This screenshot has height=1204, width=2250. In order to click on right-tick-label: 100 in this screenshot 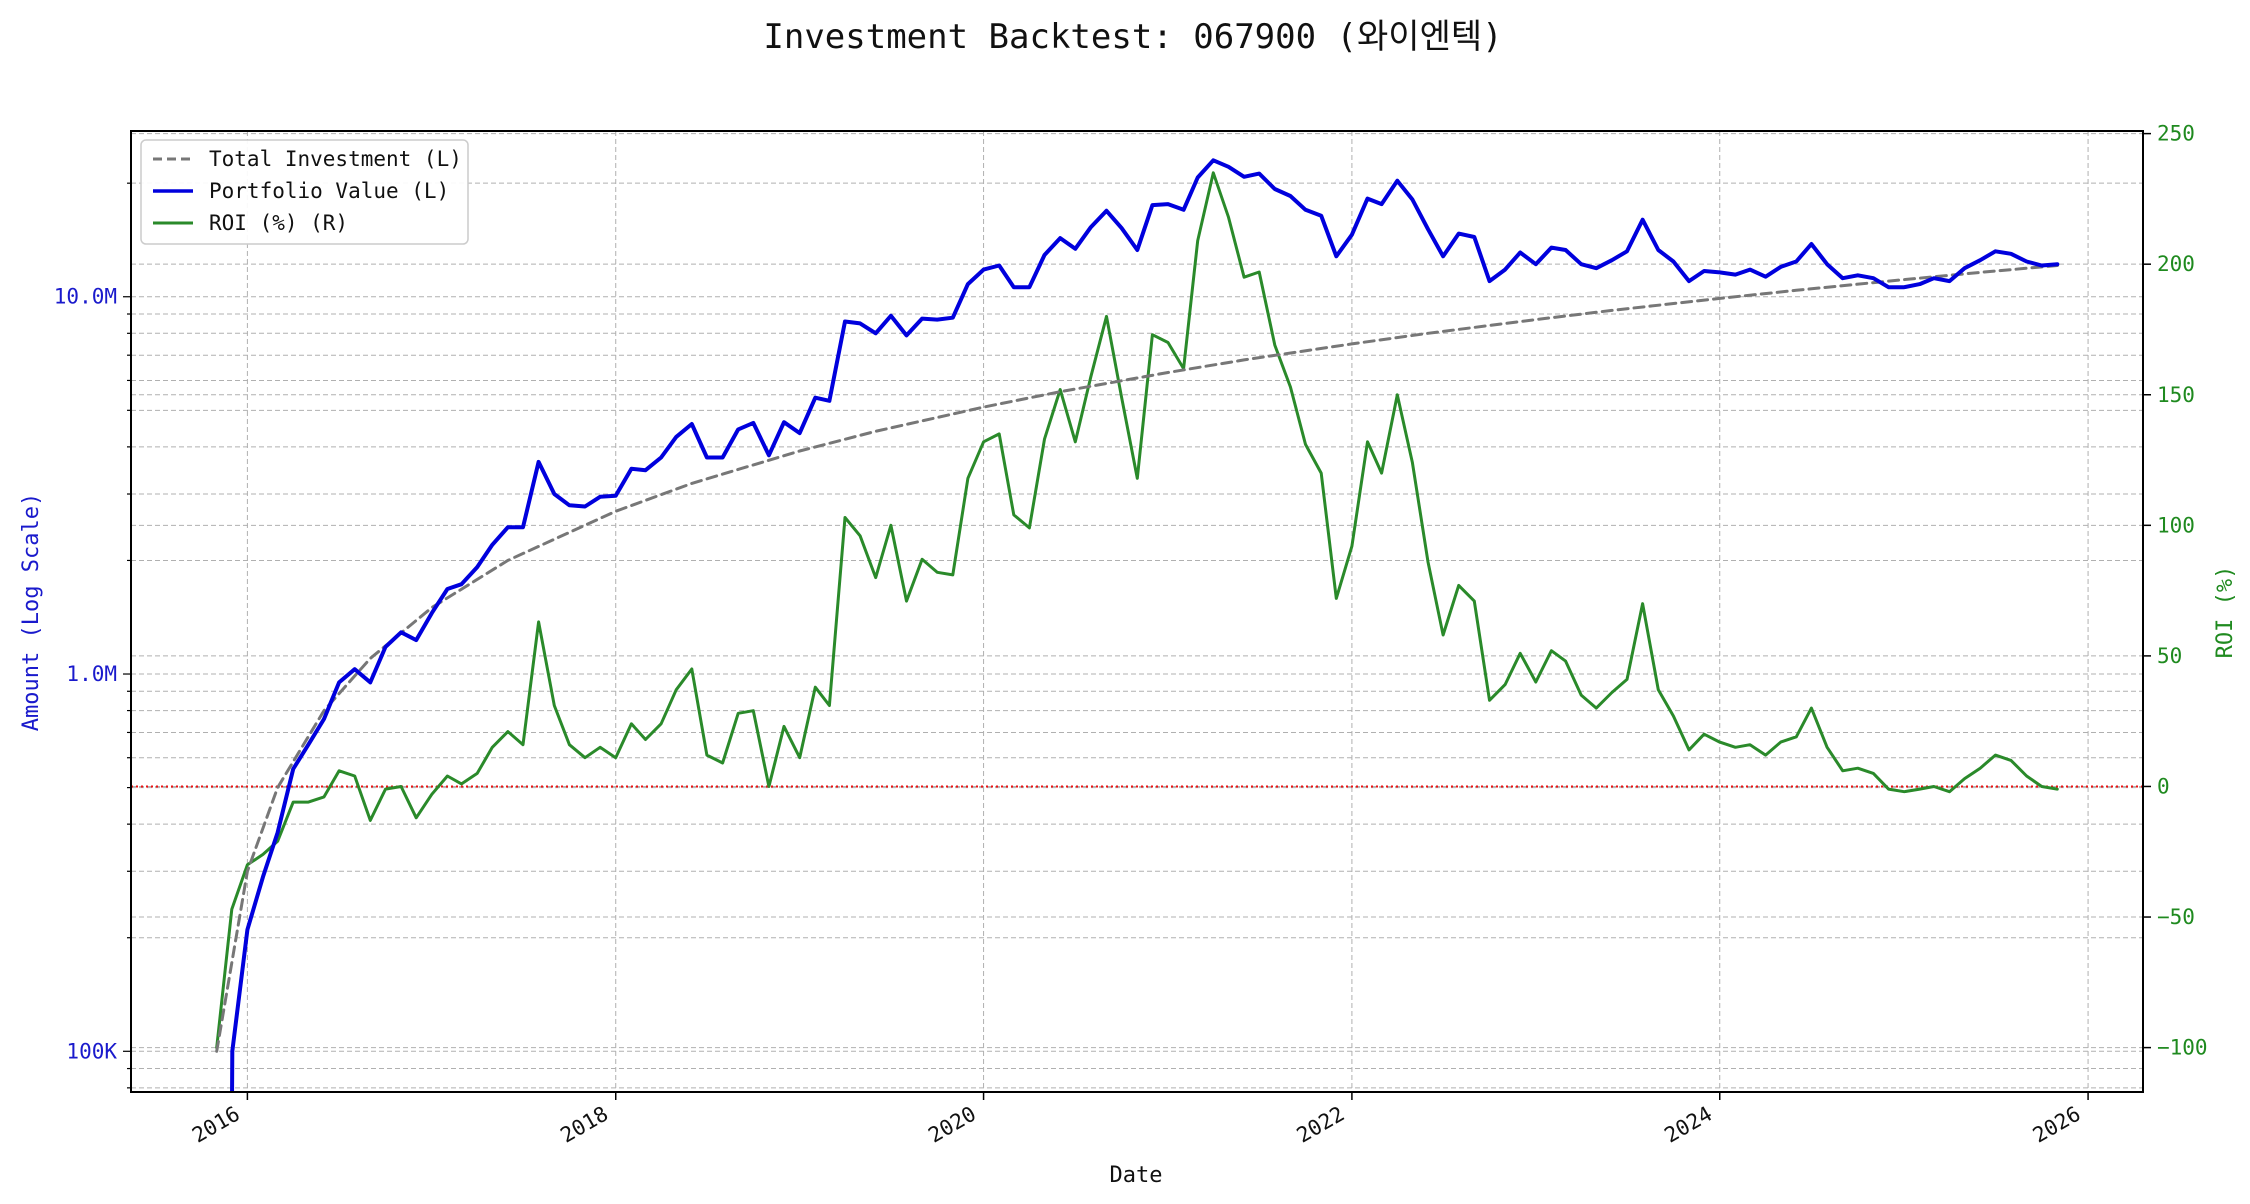, I will do `click(2176, 525)`.